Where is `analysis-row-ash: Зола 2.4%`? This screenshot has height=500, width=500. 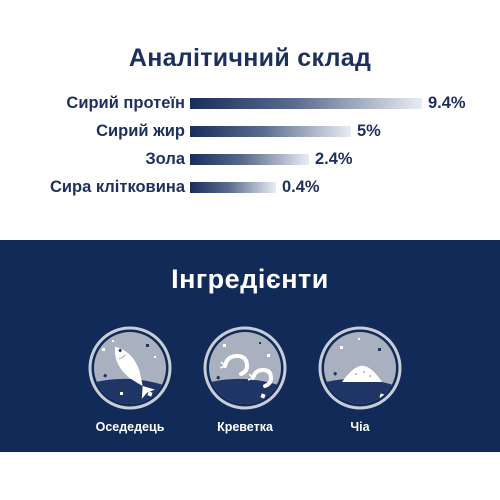
analysis-row-ash: Зола 2.4% is located at coordinates (250, 159).